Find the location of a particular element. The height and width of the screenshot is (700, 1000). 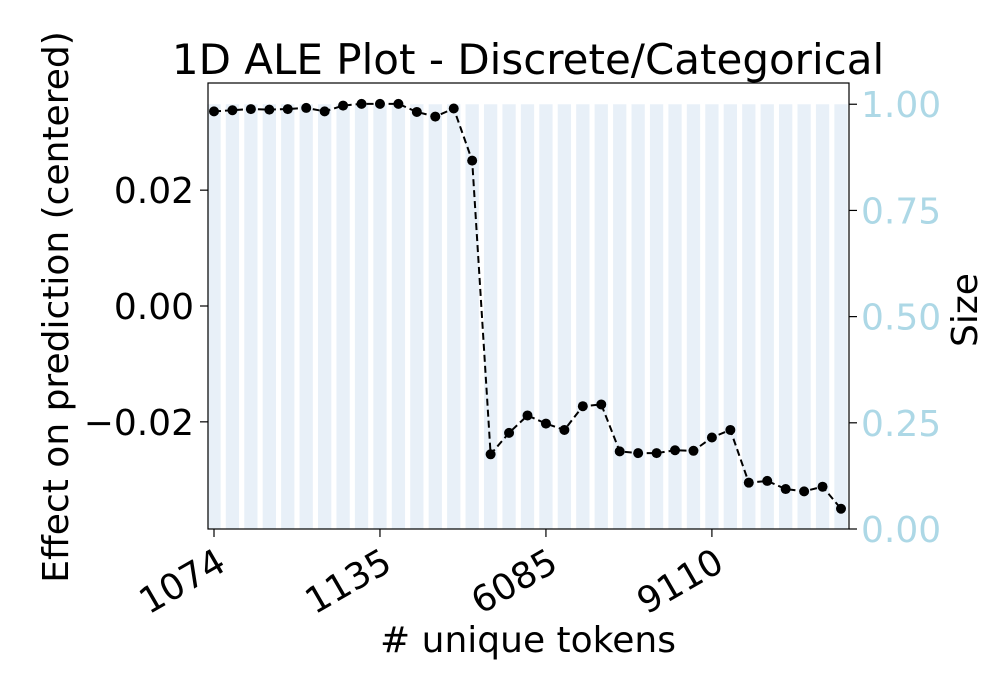

y-tick-label: 0.00 is located at coordinates (154, 307).